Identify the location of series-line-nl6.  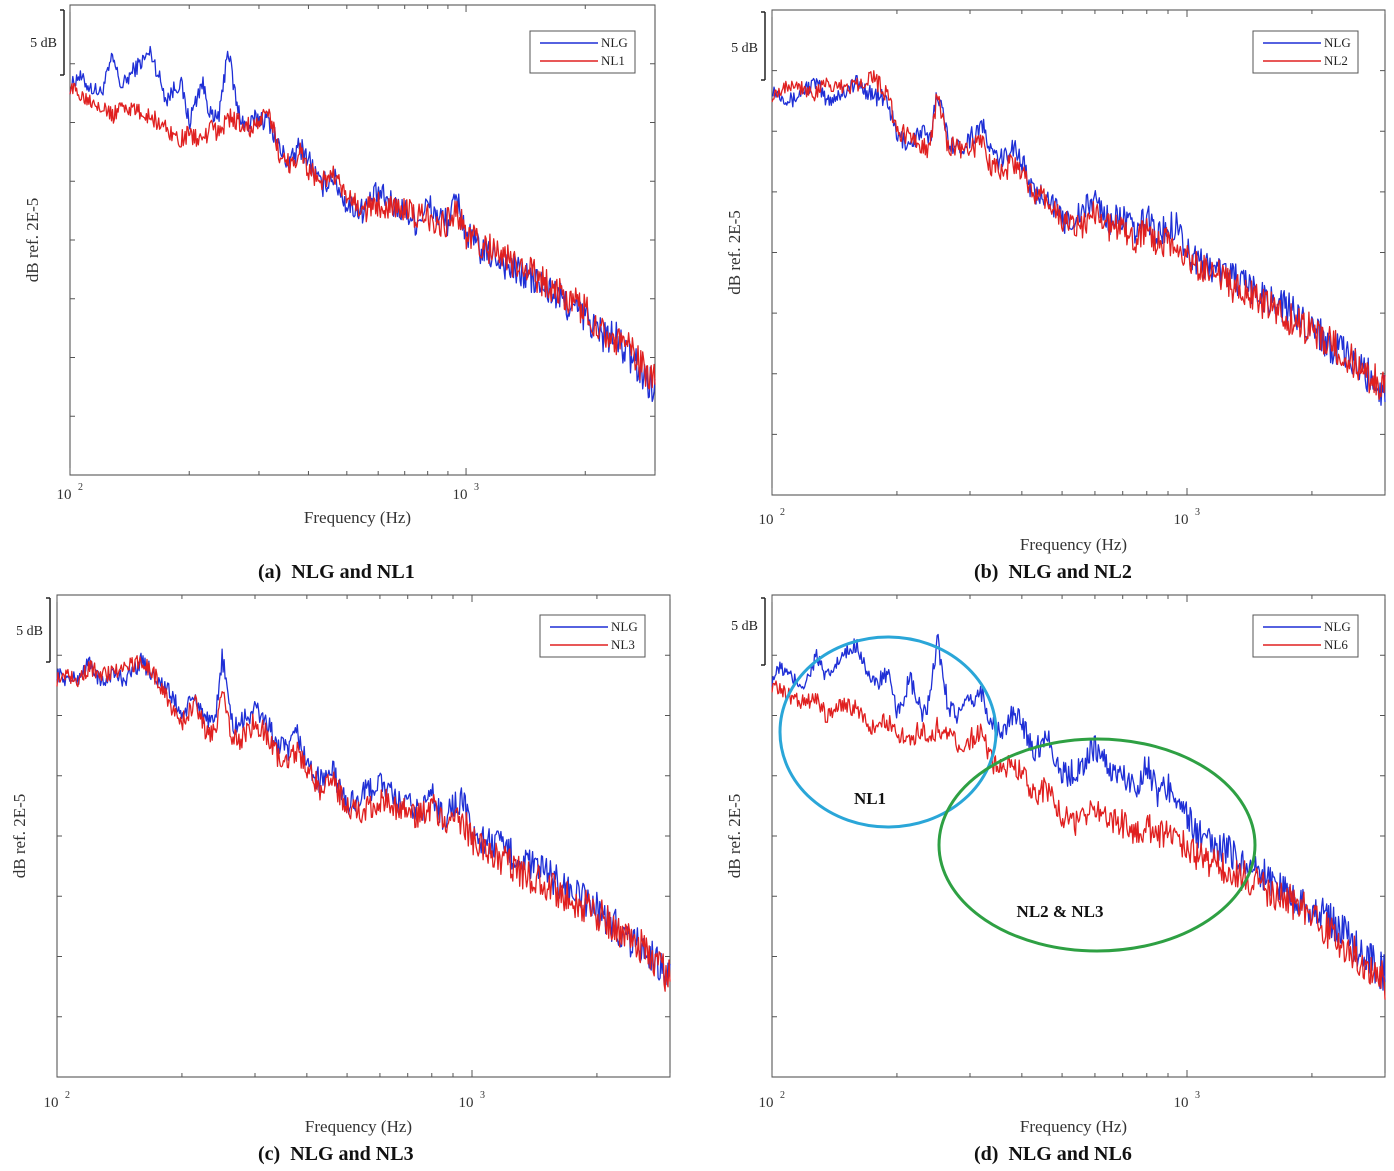
(1078, 840).